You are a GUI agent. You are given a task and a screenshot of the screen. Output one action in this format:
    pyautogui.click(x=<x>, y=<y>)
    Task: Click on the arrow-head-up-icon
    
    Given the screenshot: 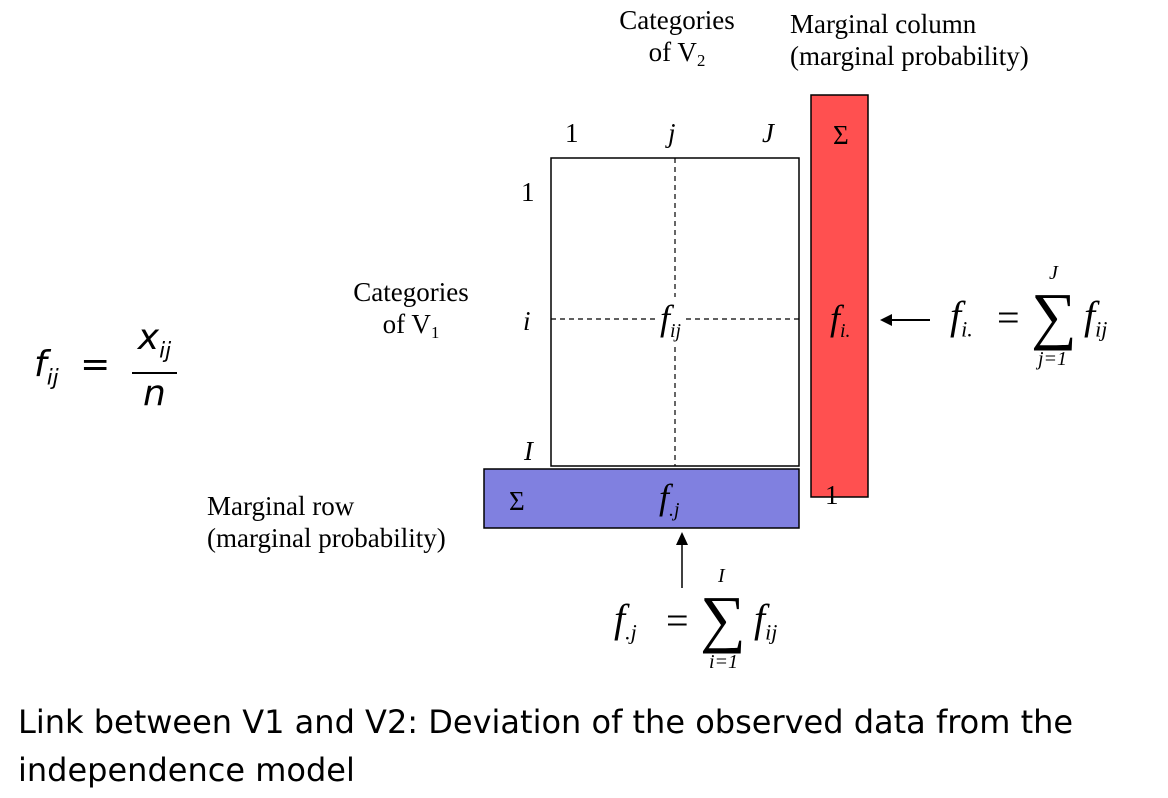 What is the action you would take?
    pyautogui.click(x=682, y=538)
    